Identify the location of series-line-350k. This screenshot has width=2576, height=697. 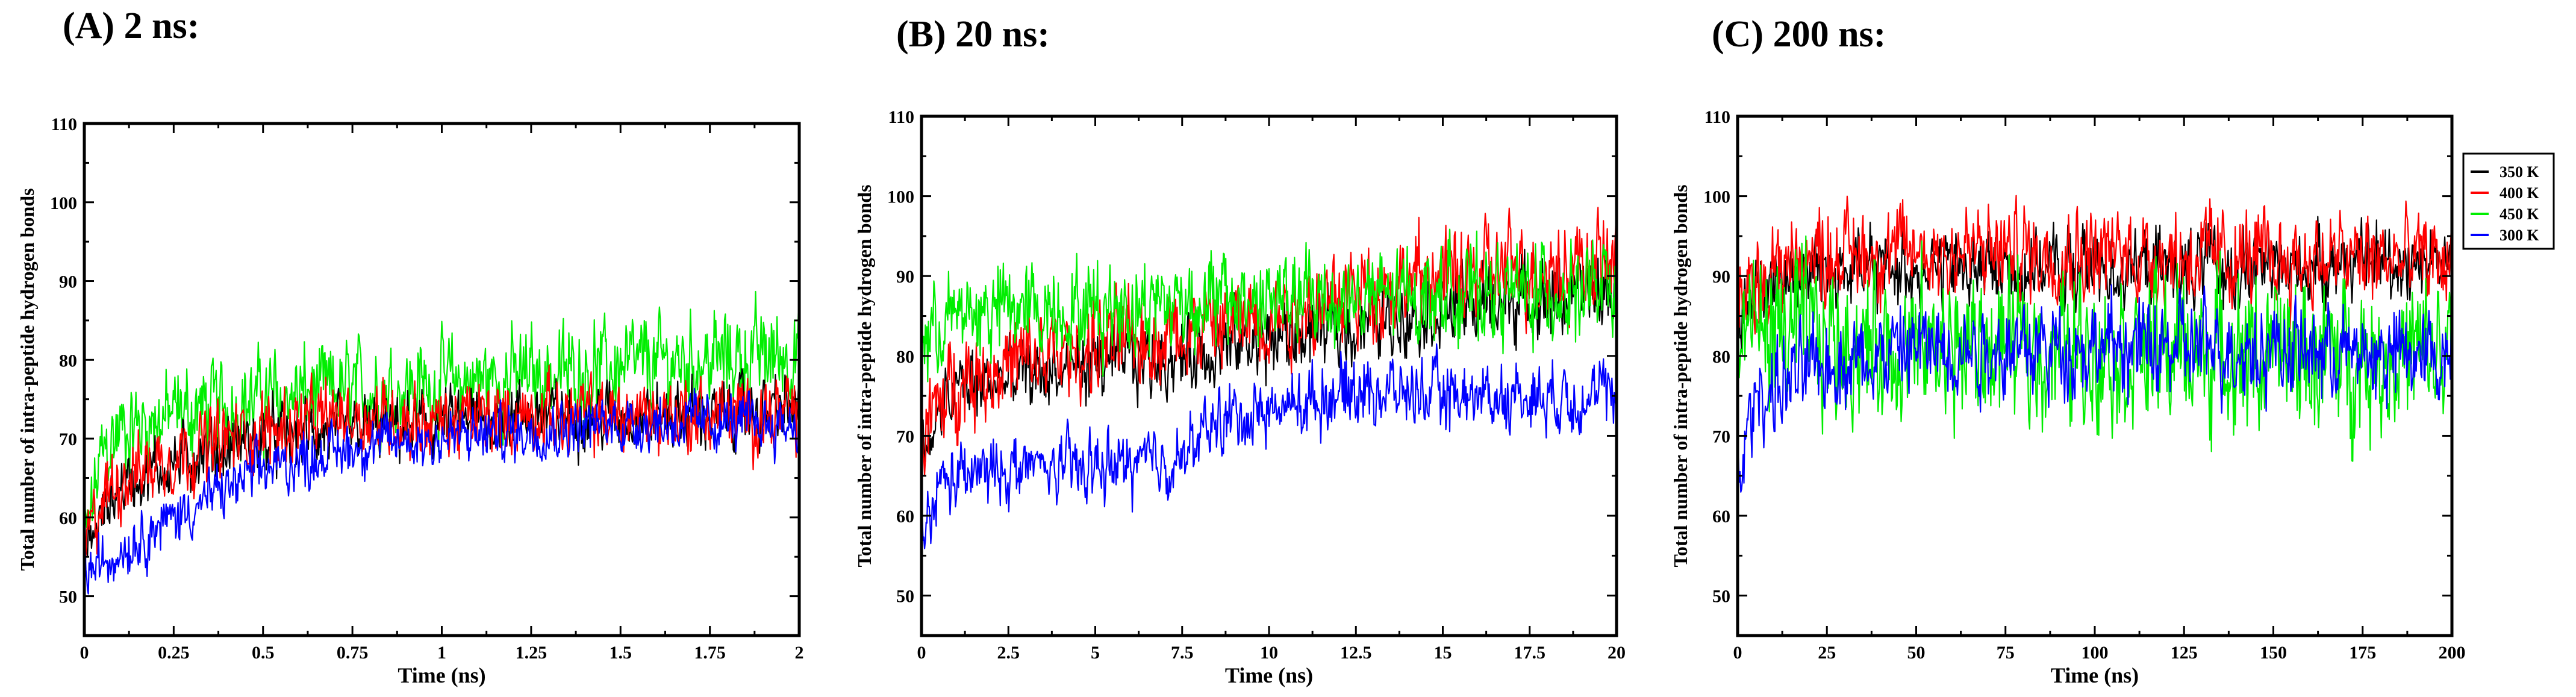
(441, 474).